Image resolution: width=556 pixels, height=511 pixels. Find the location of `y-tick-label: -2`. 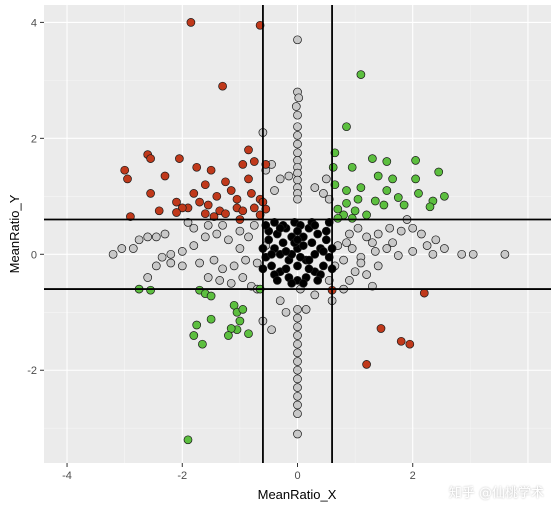

y-tick-label: -2 is located at coordinates (32, 371).